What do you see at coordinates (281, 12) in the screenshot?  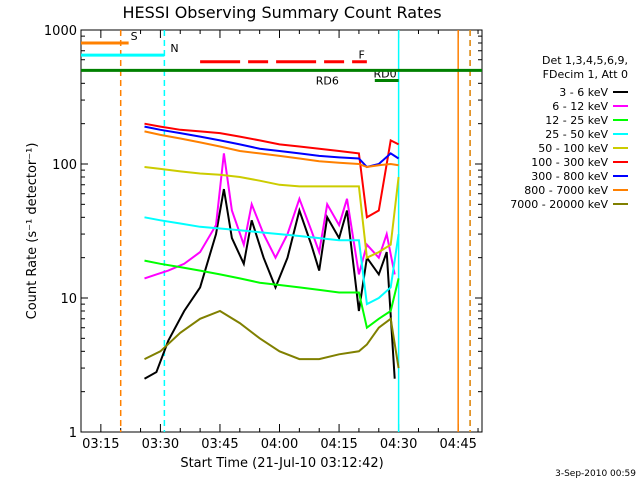 I see `chart-title: HESSI Observing Summary Count Rates` at bounding box center [281, 12].